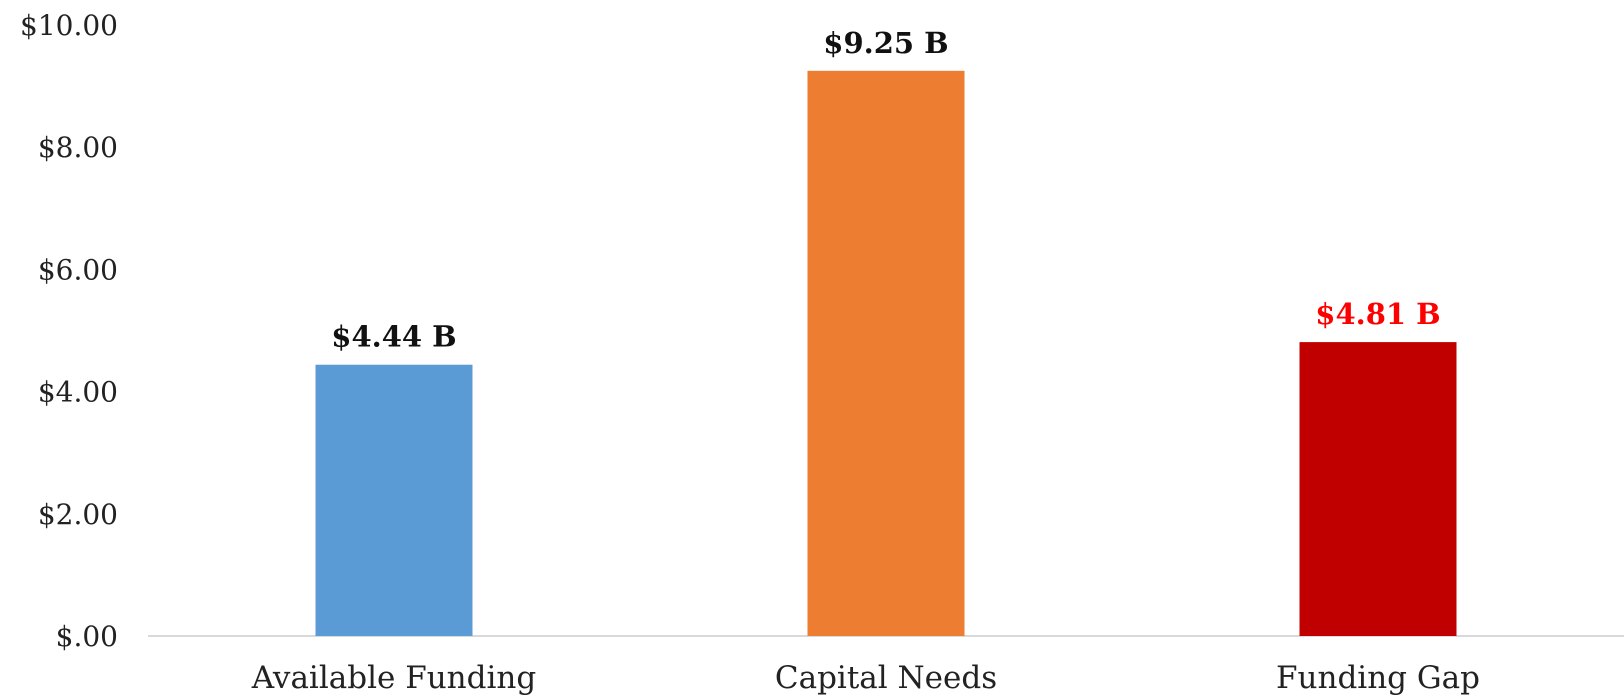 Image resolution: width=1624 pixels, height=697 pixels. What do you see at coordinates (1378, 678) in the screenshot?
I see `x-tick-label: Funding Gap` at bounding box center [1378, 678].